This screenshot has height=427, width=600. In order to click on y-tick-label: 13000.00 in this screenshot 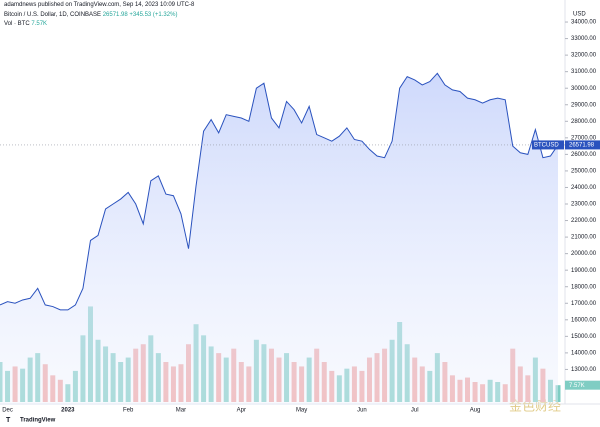, I will do `click(584, 370)`.